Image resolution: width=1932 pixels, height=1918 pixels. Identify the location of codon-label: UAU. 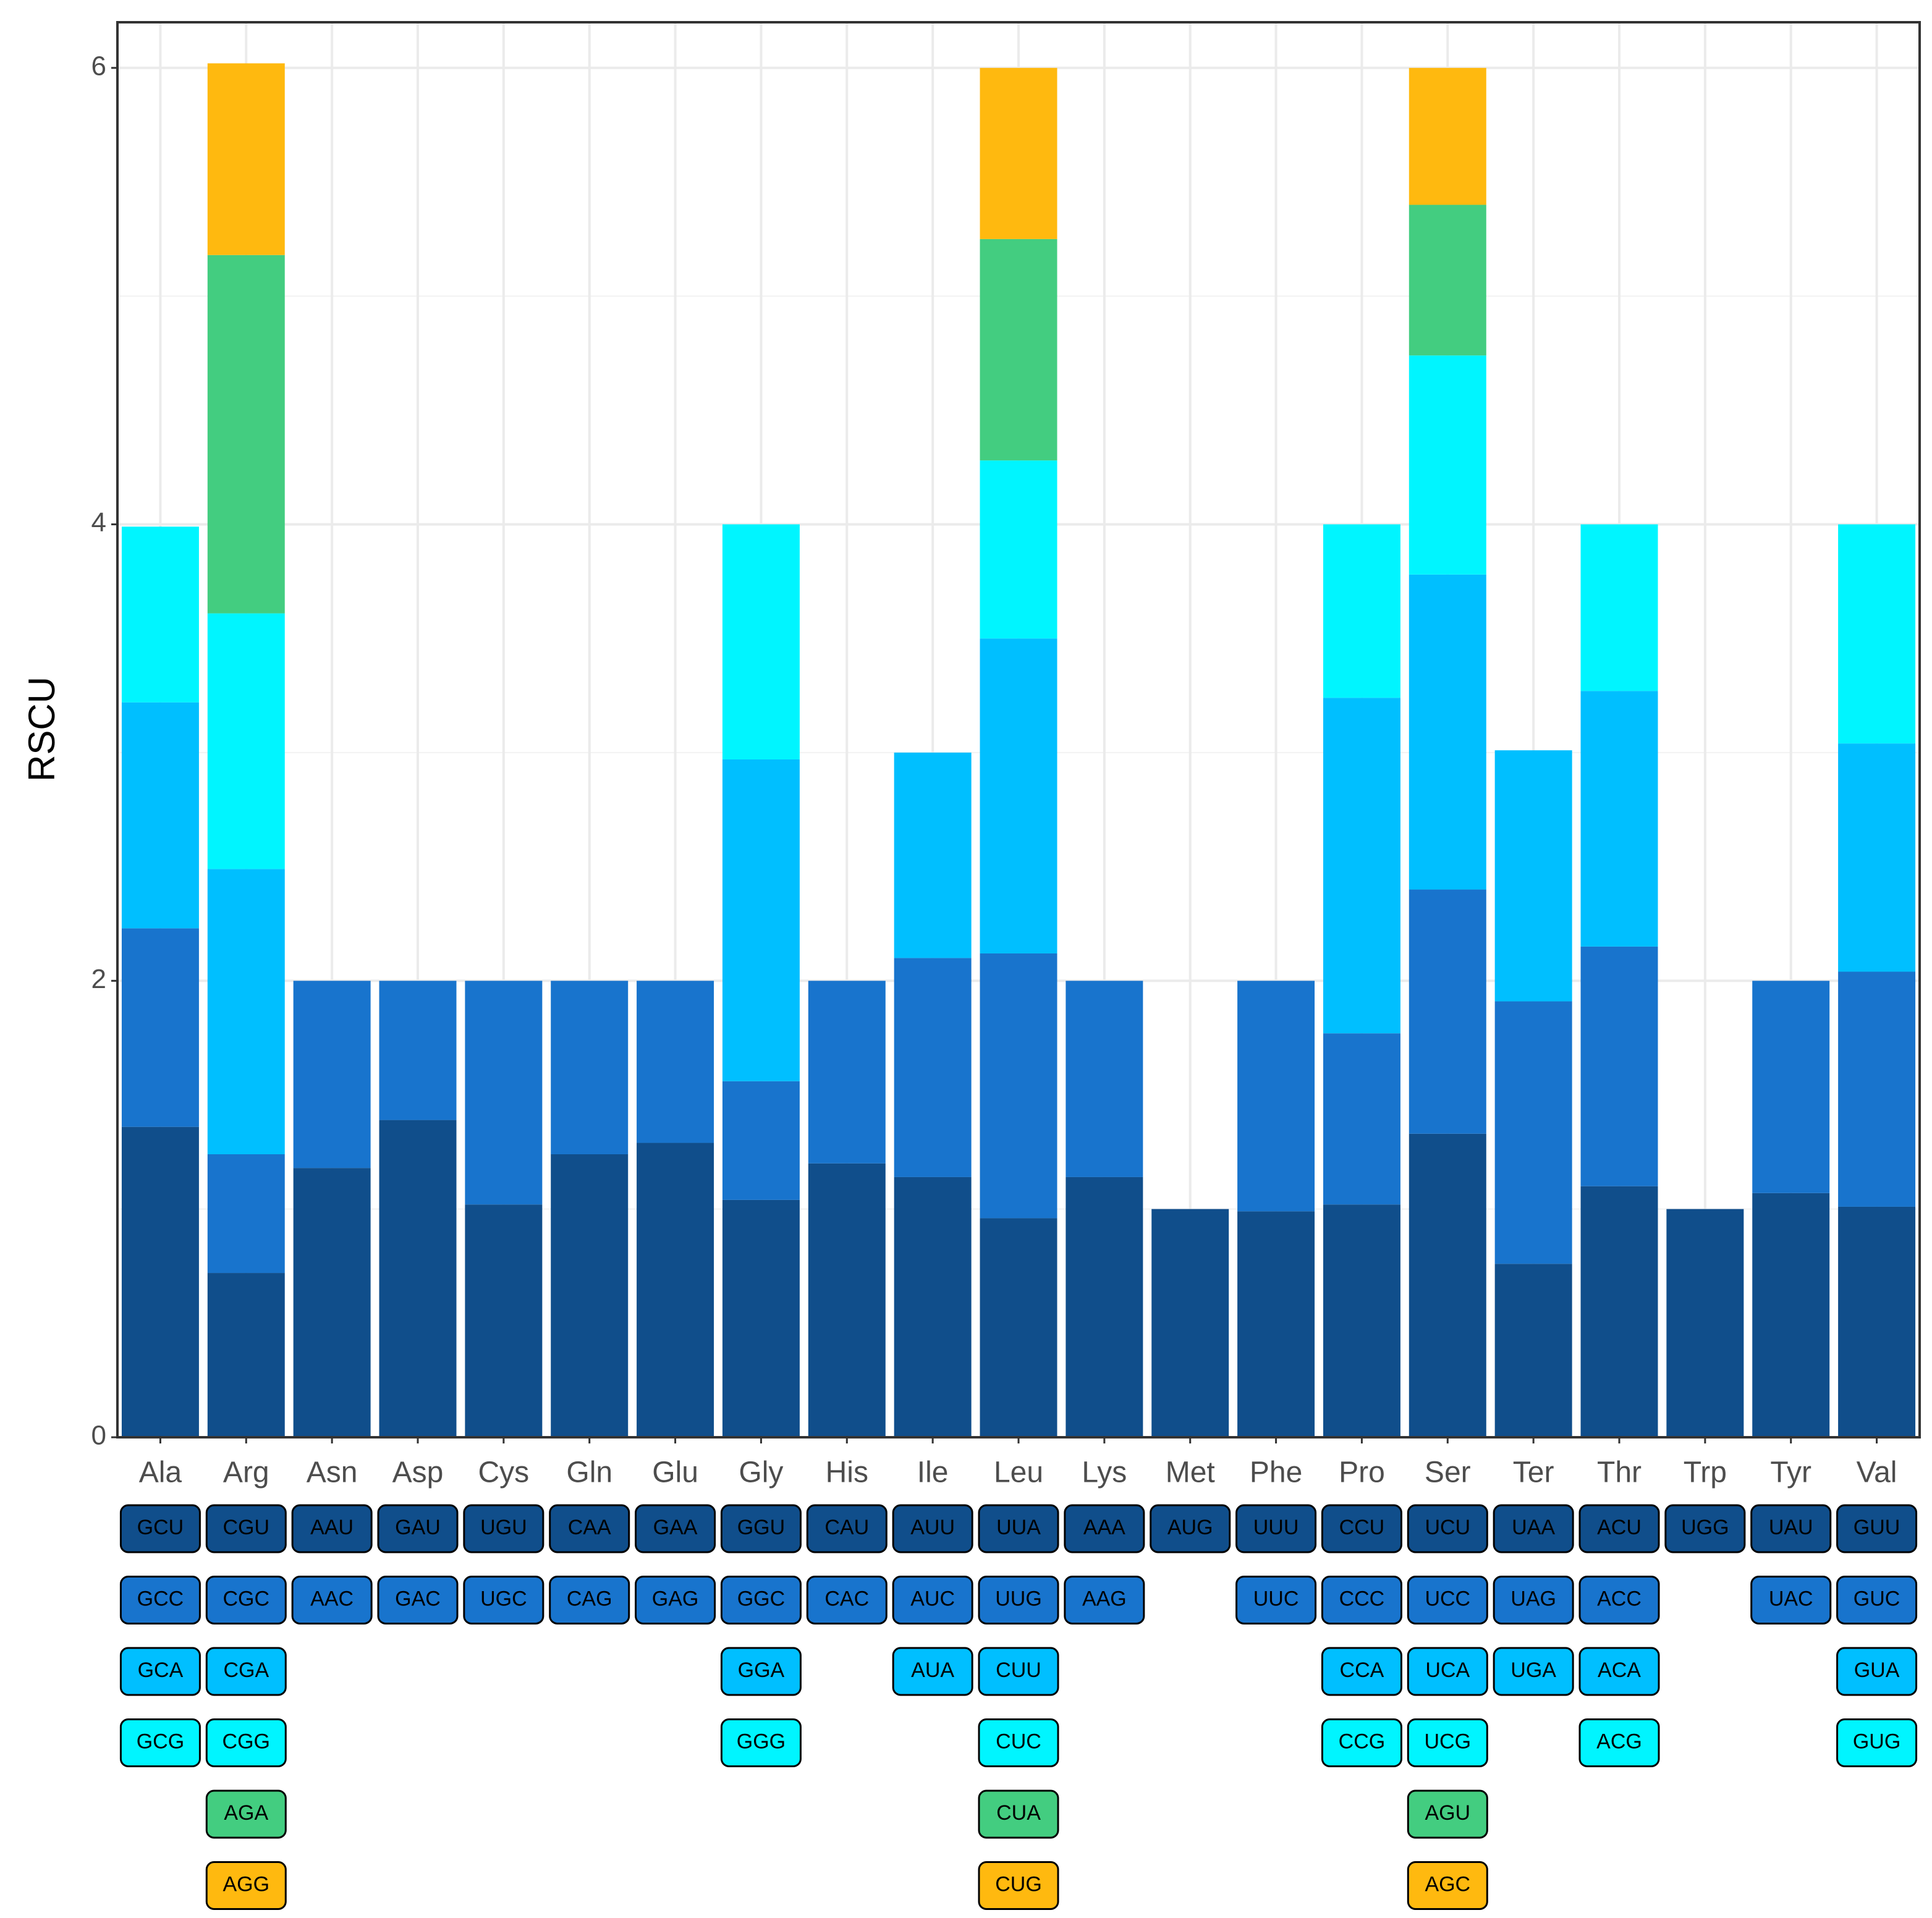
(1791, 1528).